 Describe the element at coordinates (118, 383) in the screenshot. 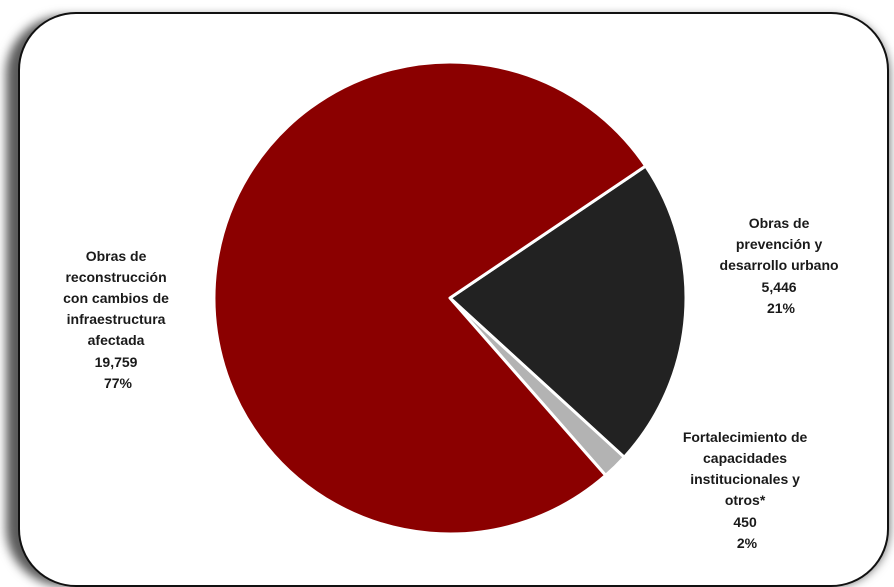

I see `slice-percent-reconstruccion: 77%` at that location.